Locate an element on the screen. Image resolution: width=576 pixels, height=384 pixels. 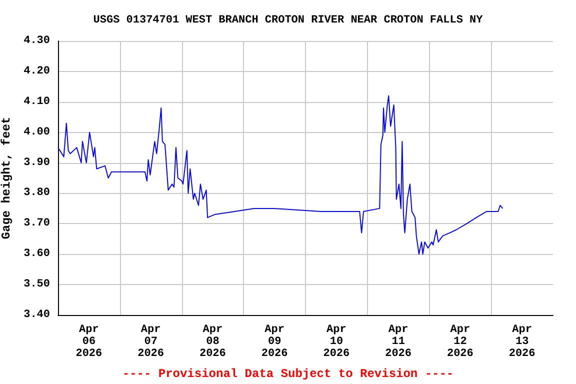
x-tick-label: Apr 08 2026 is located at coordinates (212, 342).